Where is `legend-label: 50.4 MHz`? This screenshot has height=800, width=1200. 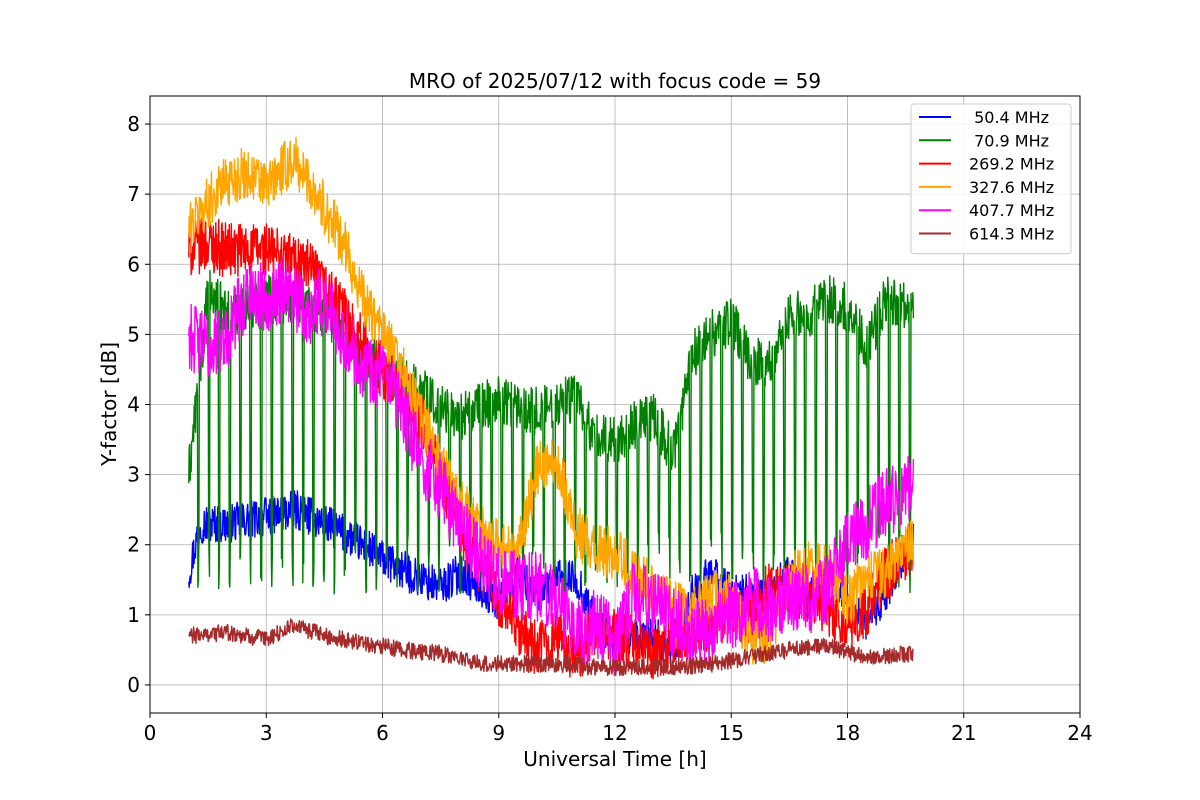 legend-label: 50.4 MHz is located at coordinates (1009, 117).